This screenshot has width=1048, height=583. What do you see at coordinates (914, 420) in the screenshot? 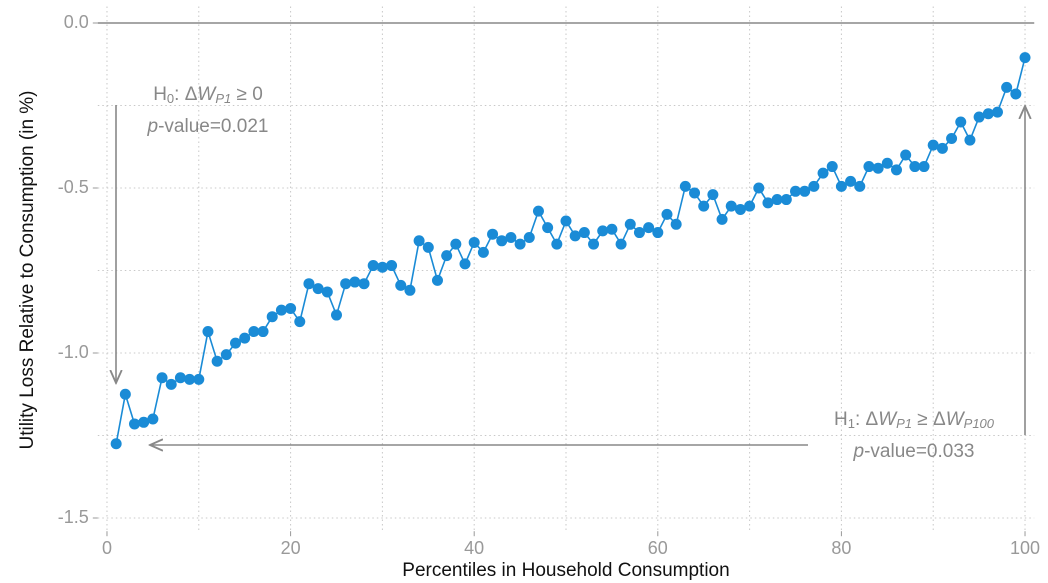
I see `annotation: H1: ΔWP1 ≥ ΔWP100` at bounding box center [914, 420].